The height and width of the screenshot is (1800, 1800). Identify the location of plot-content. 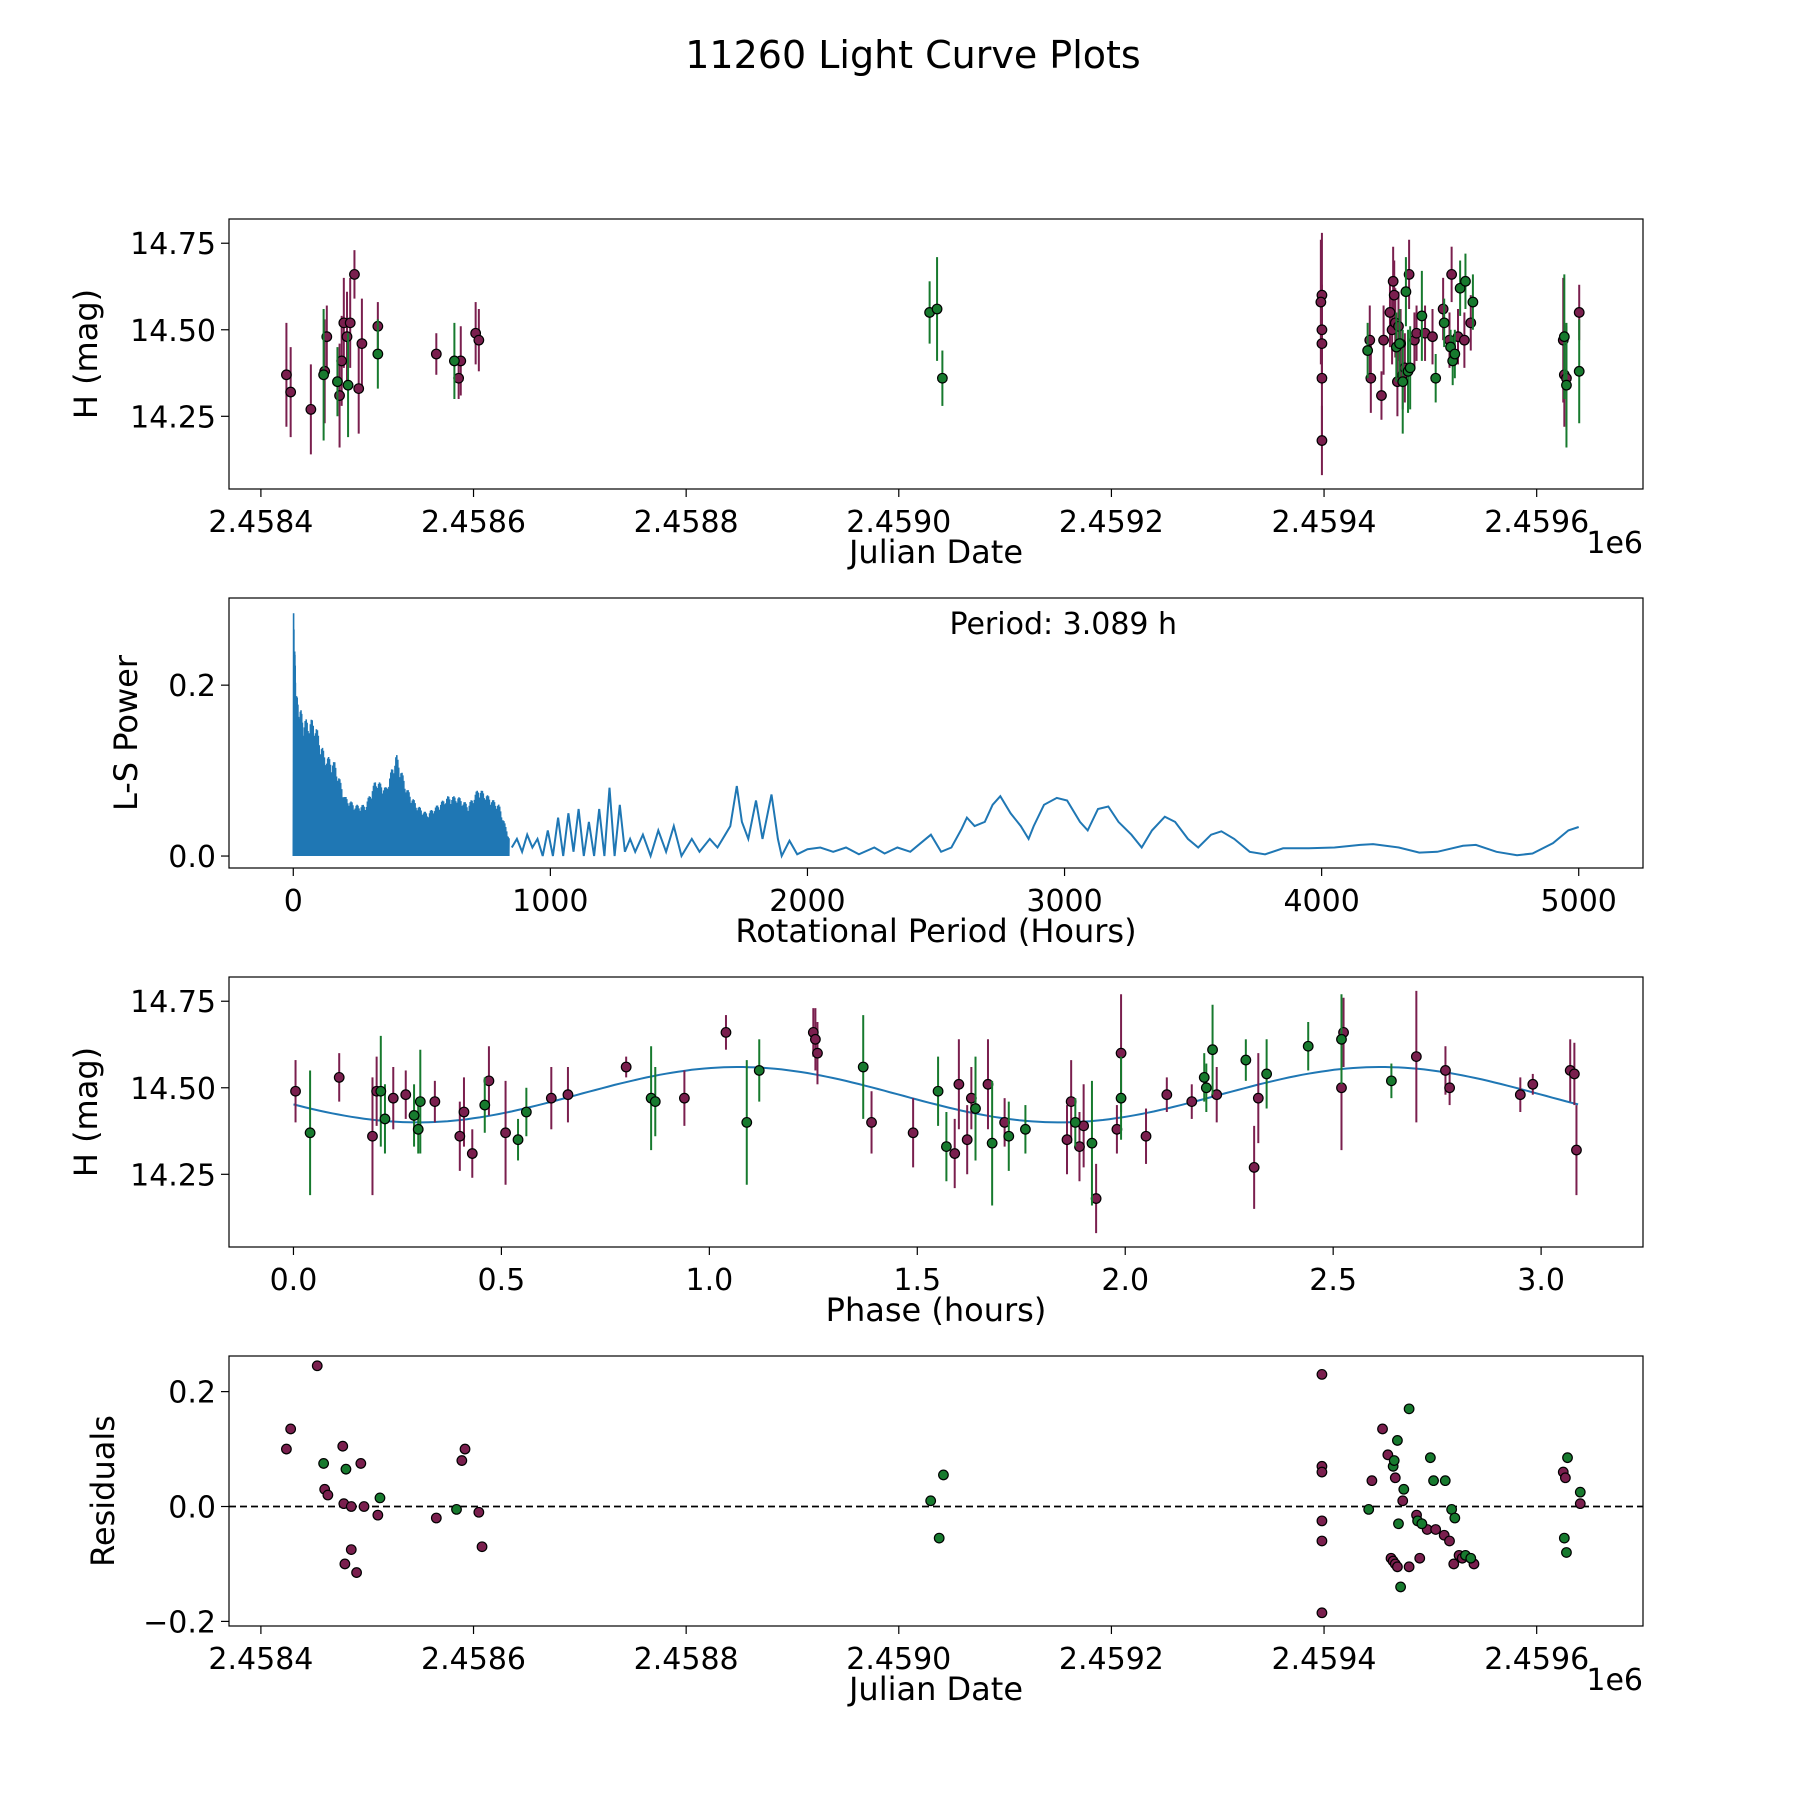
(936, 1112).